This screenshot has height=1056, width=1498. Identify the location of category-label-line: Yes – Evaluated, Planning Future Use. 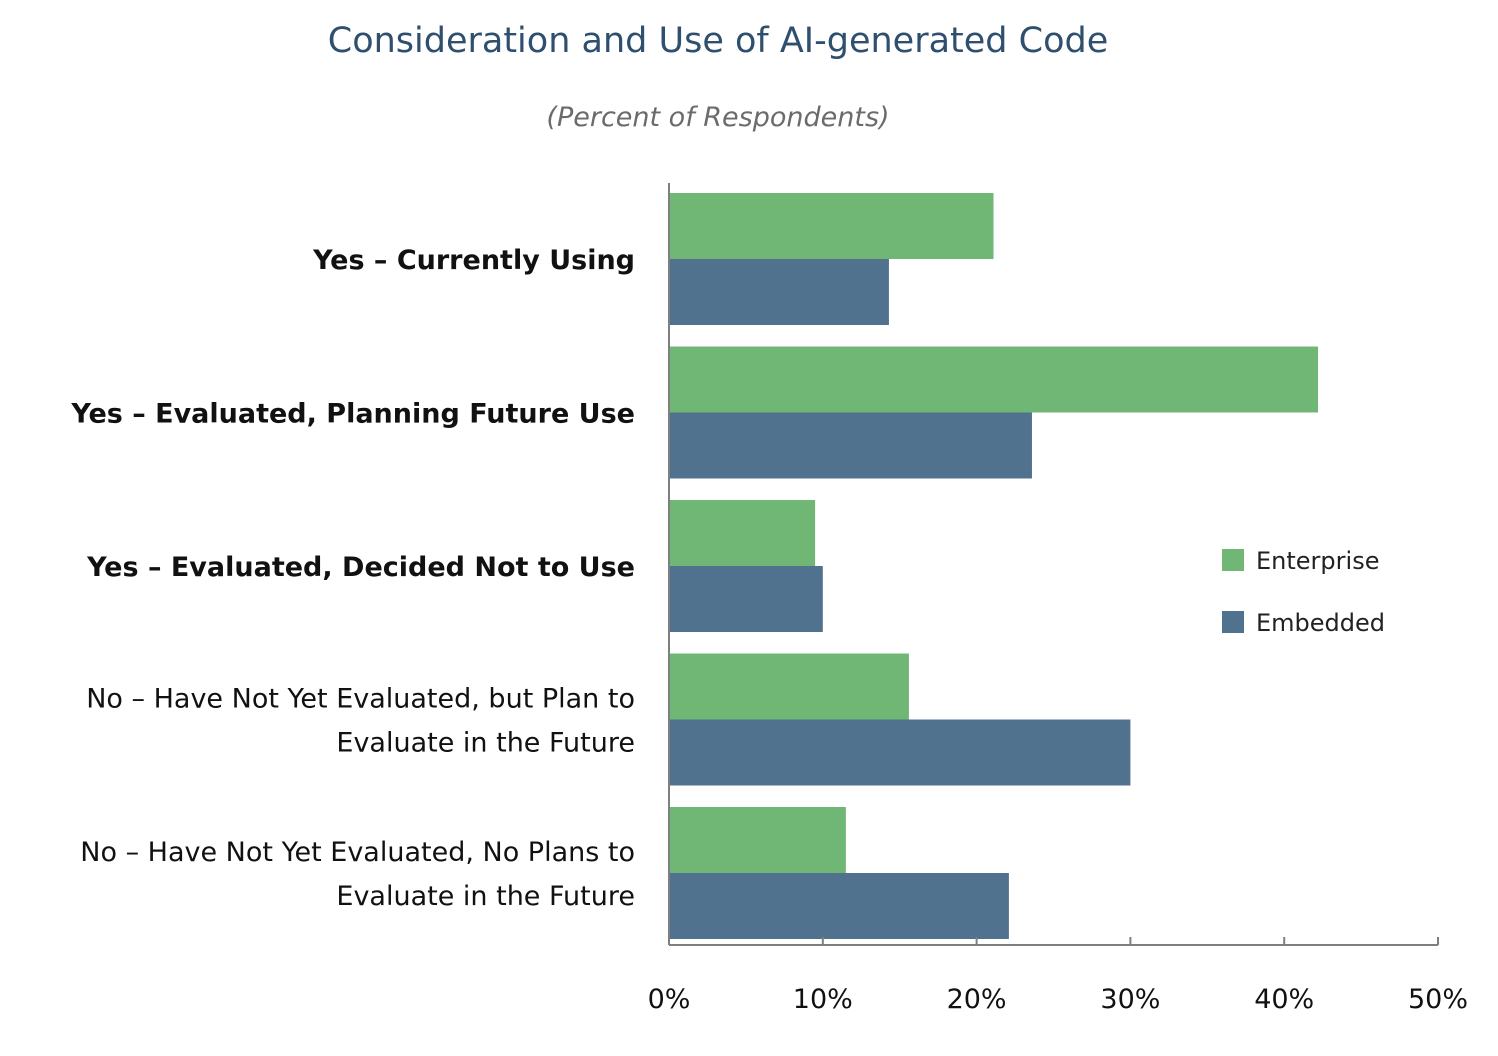
(352, 414).